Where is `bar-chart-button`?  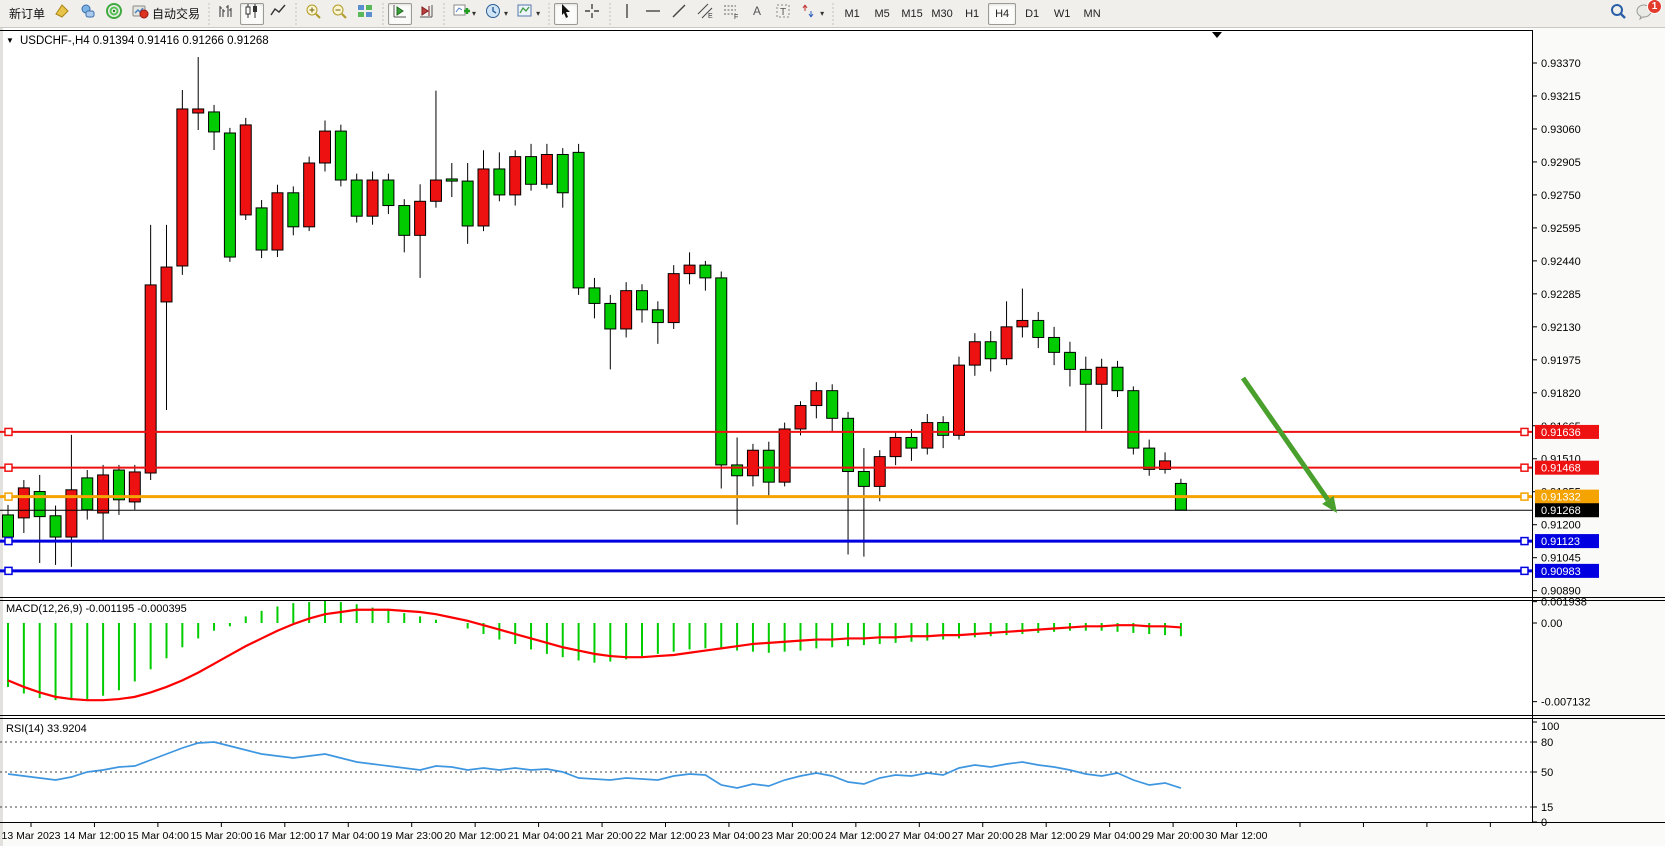 bar-chart-button is located at coordinates (226, 14).